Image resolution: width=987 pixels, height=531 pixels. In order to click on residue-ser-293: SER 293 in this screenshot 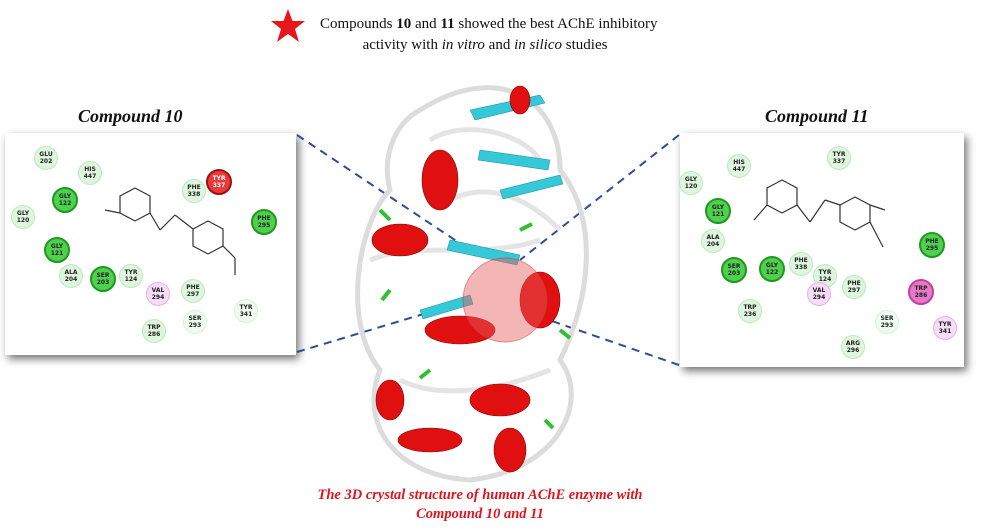, I will do `click(195, 322)`.